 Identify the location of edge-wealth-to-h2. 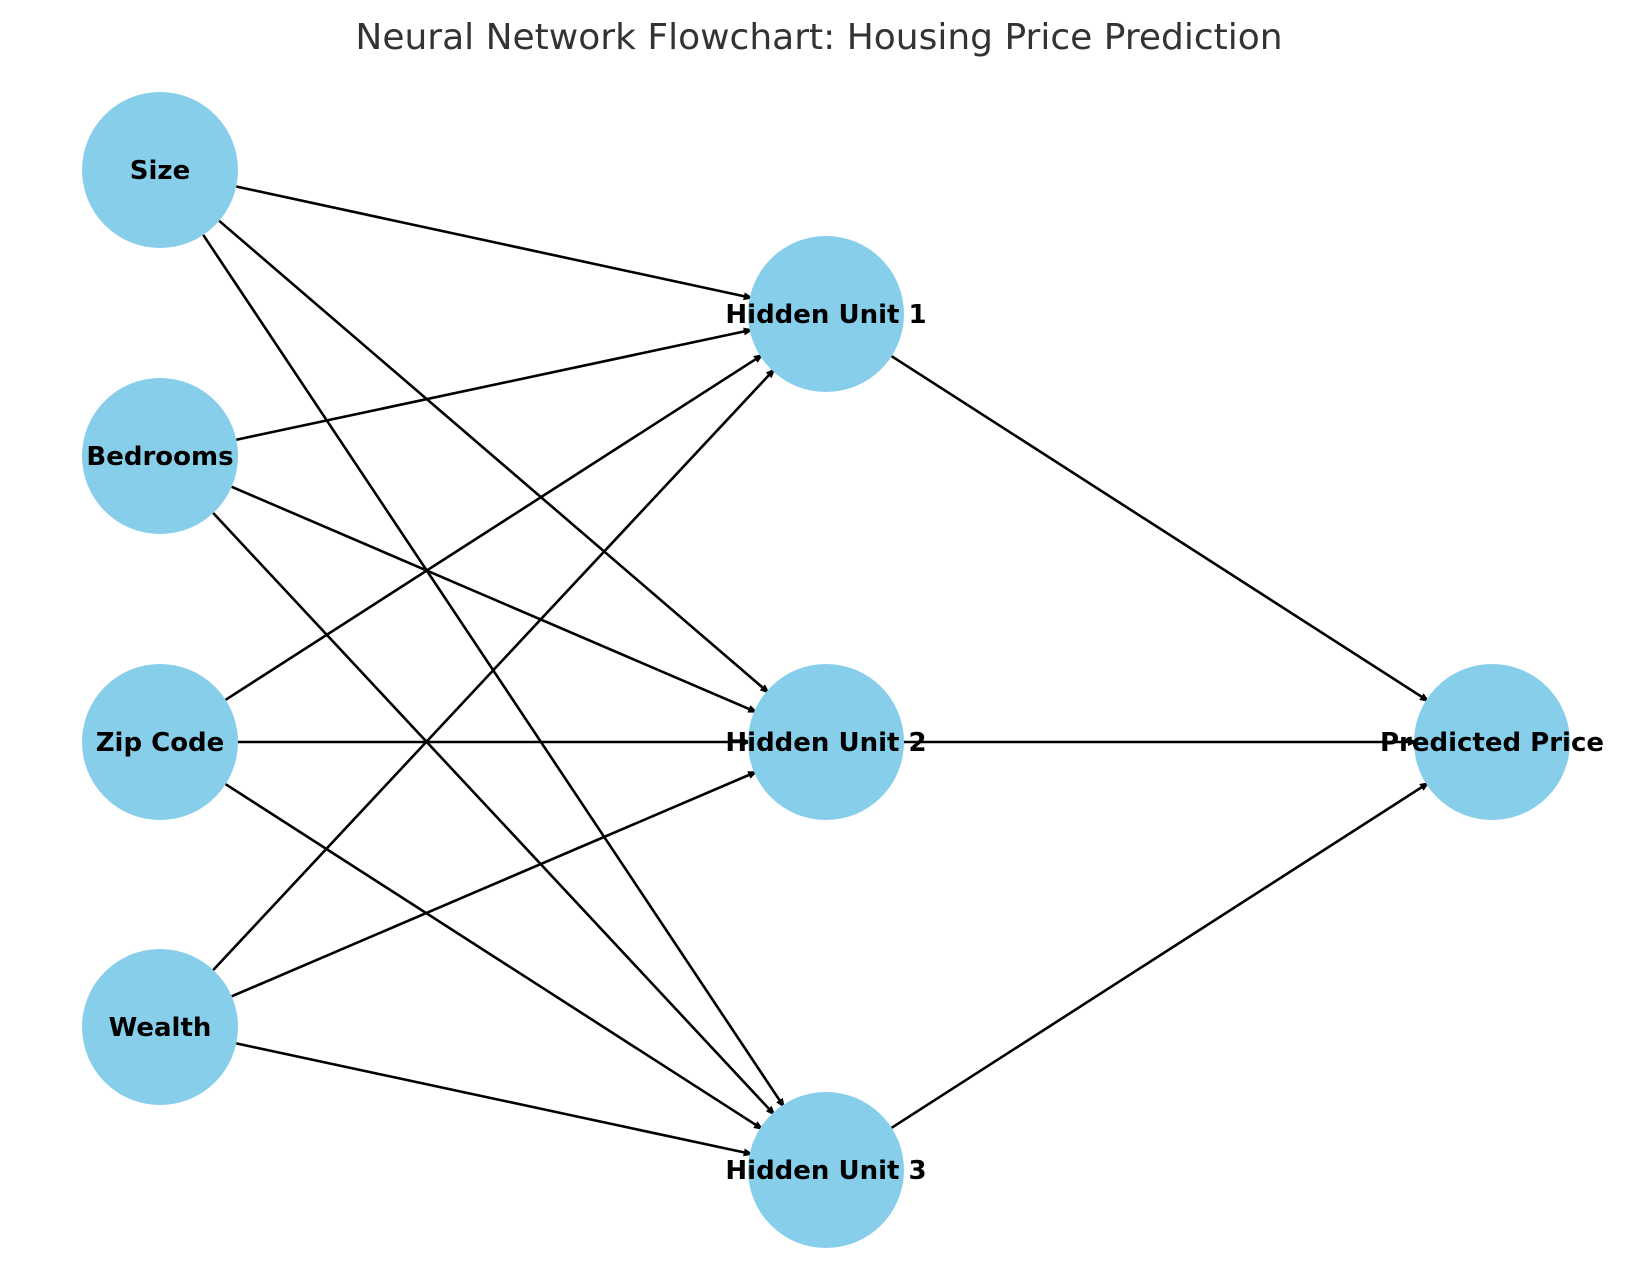
(494, 884).